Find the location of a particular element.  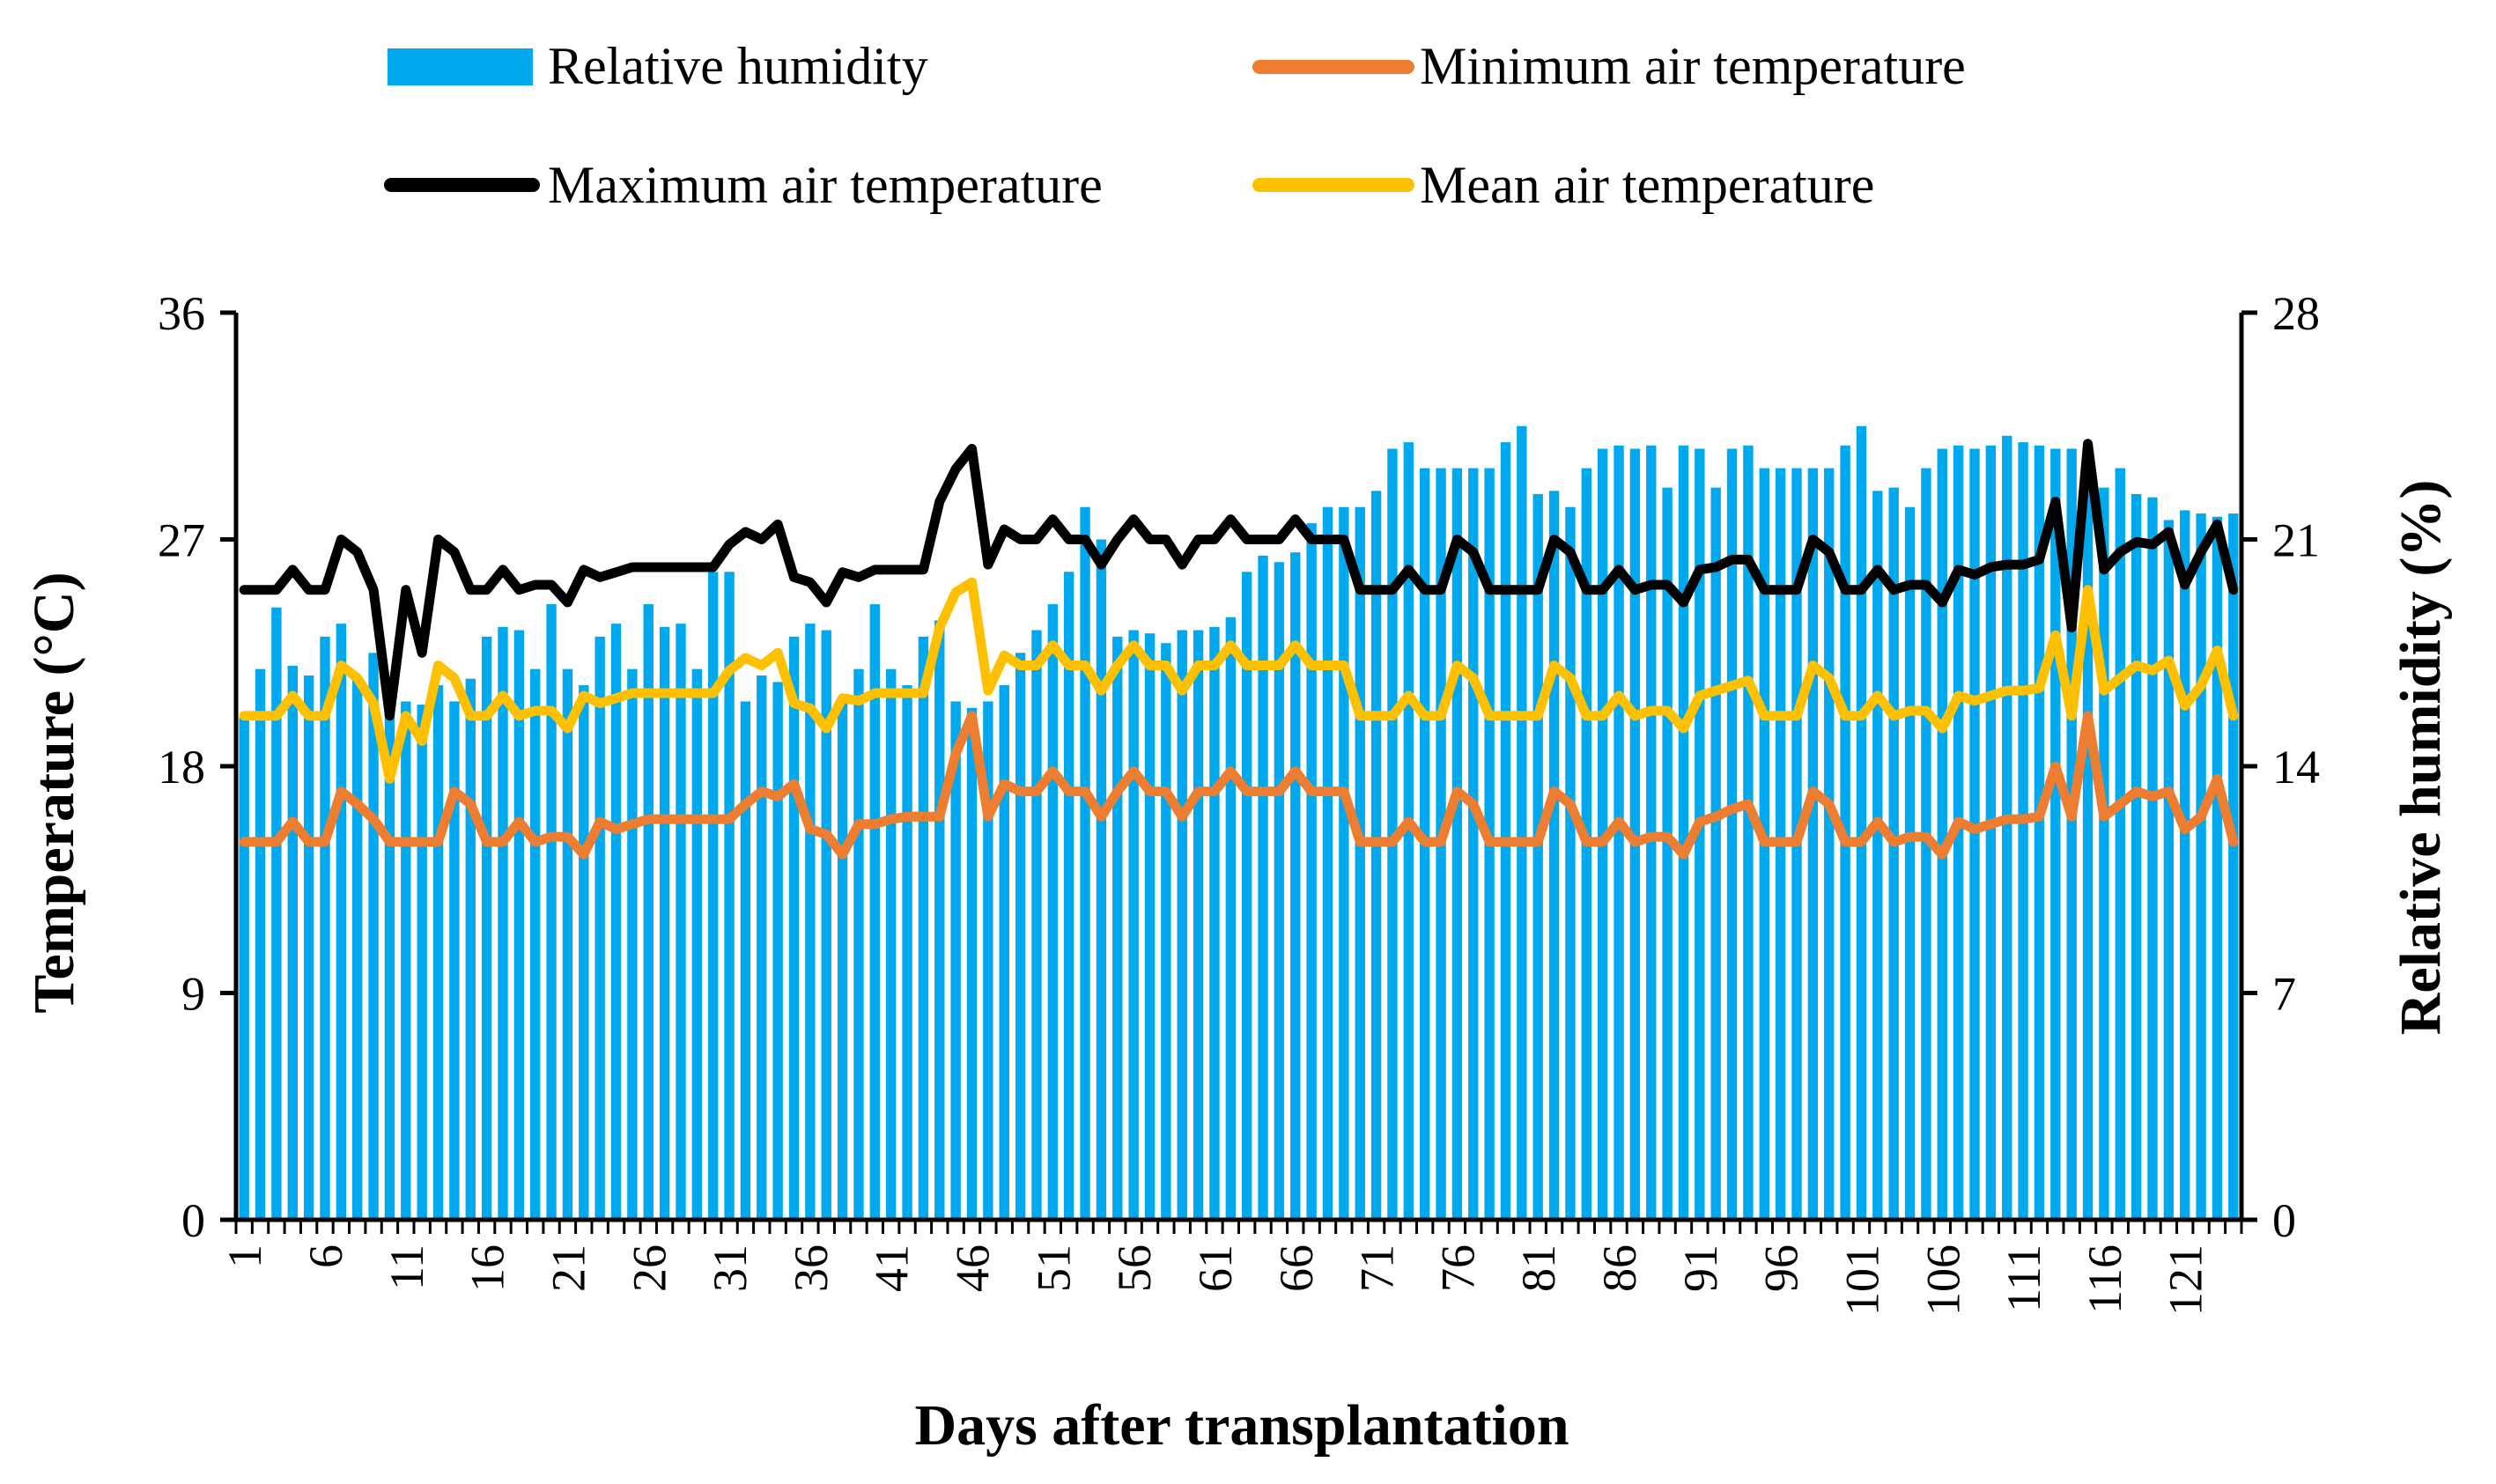

x-axis-tick-label: 91 is located at coordinates (1701, 1268).